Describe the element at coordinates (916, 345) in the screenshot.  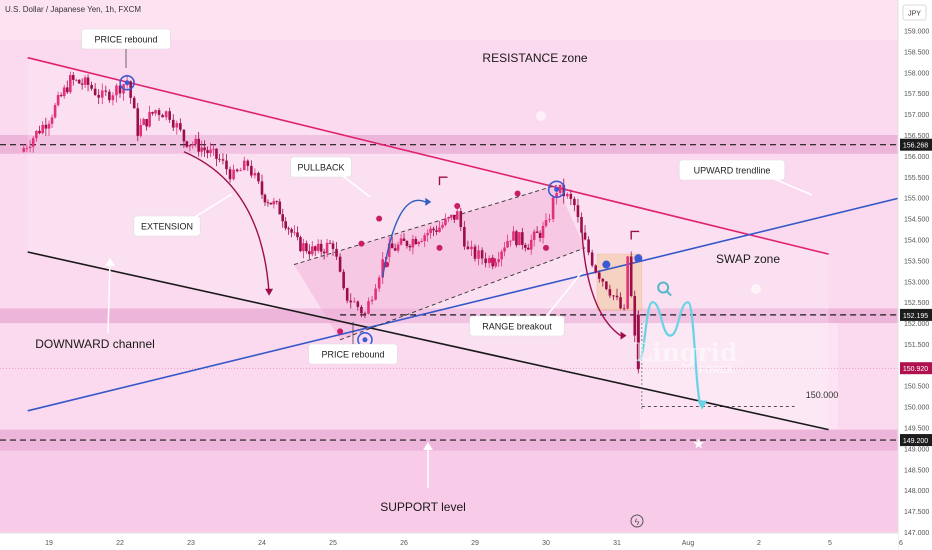
I see `price-tick-label: 151.500` at that location.